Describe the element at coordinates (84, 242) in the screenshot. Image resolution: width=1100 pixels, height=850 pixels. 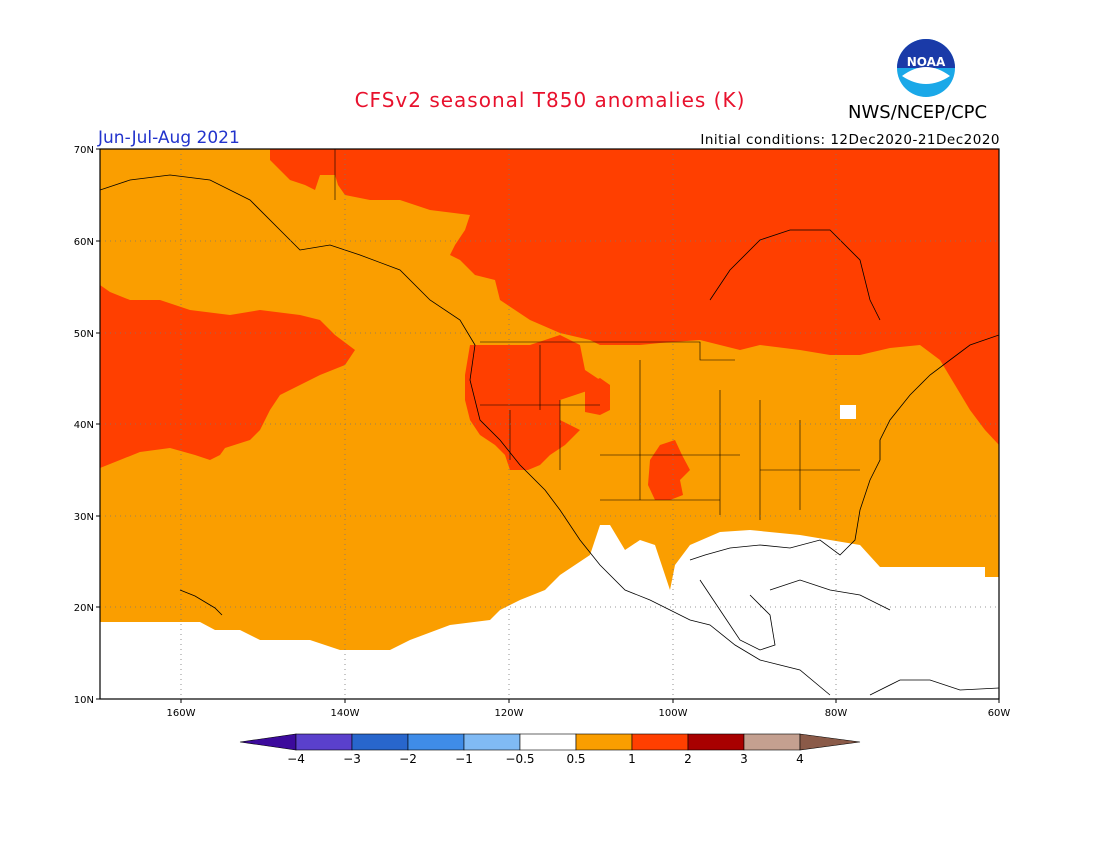
I see `lat-label-60n: 60N` at that location.